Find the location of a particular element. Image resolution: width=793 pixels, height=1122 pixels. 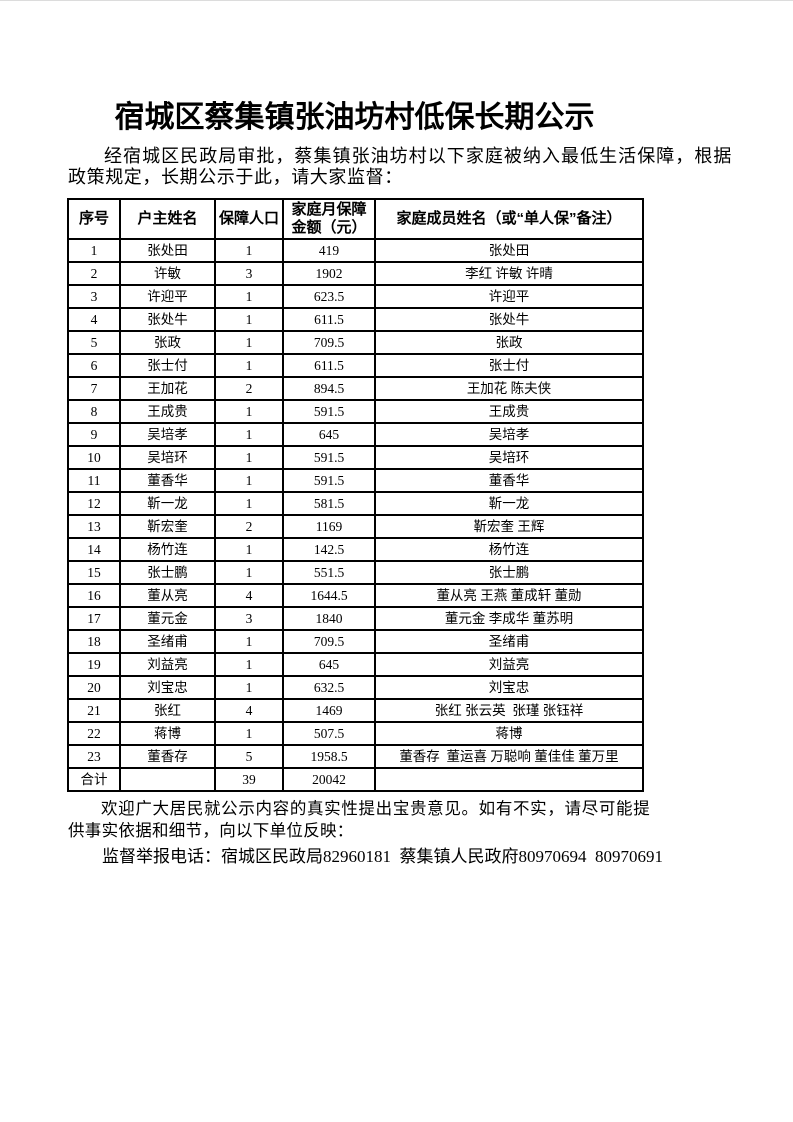

row-index: 1 is located at coordinates (94, 250).